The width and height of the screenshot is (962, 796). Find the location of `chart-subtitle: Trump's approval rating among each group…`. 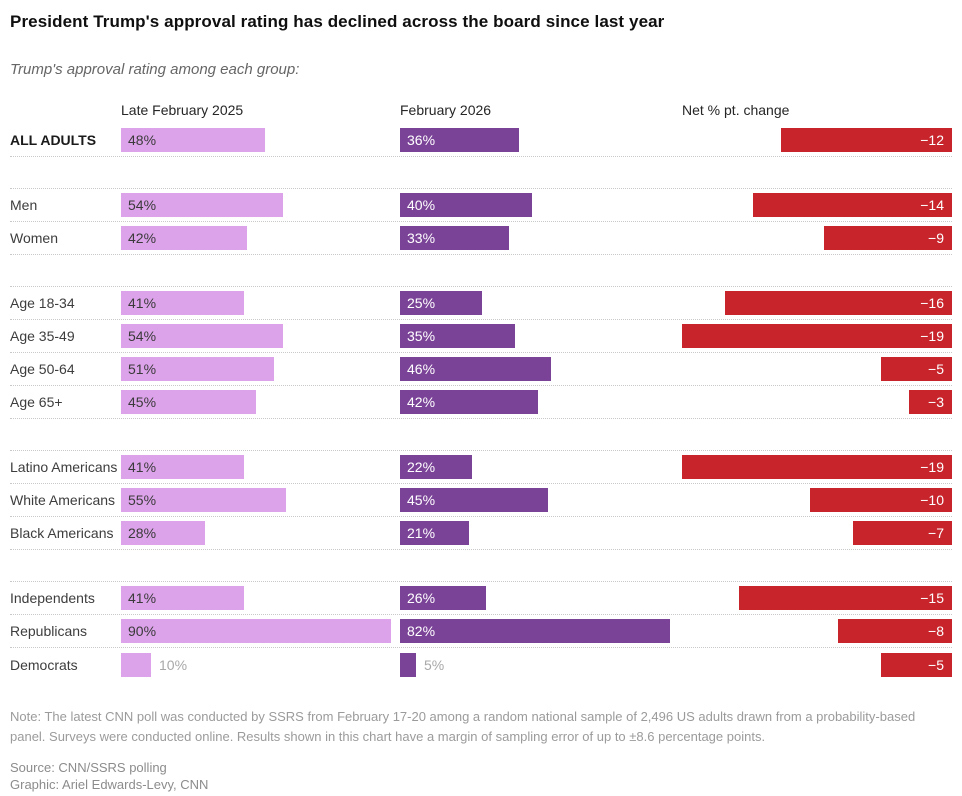

chart-subtitle: Trump's approval rating among each group… is located at coordinates (155, 69).